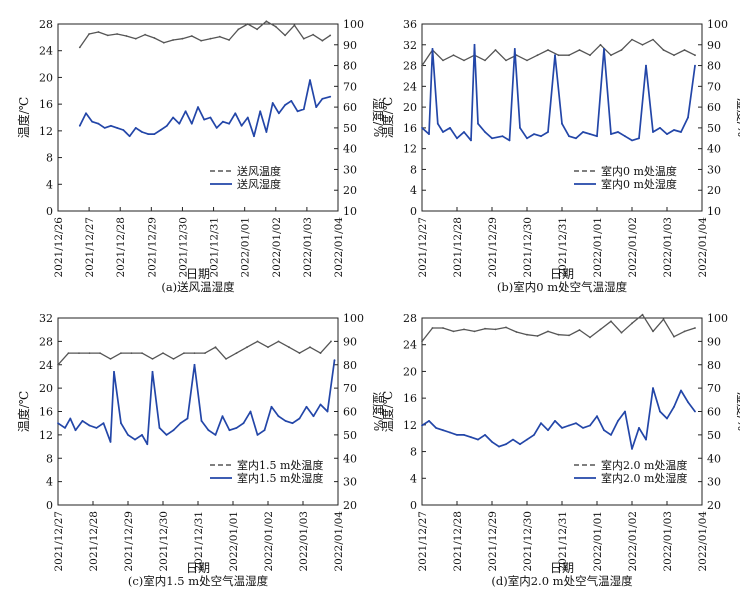 This screenshot has width=740, height=592. I want to click on y-right-tick-label: 40, so click(714, 458).